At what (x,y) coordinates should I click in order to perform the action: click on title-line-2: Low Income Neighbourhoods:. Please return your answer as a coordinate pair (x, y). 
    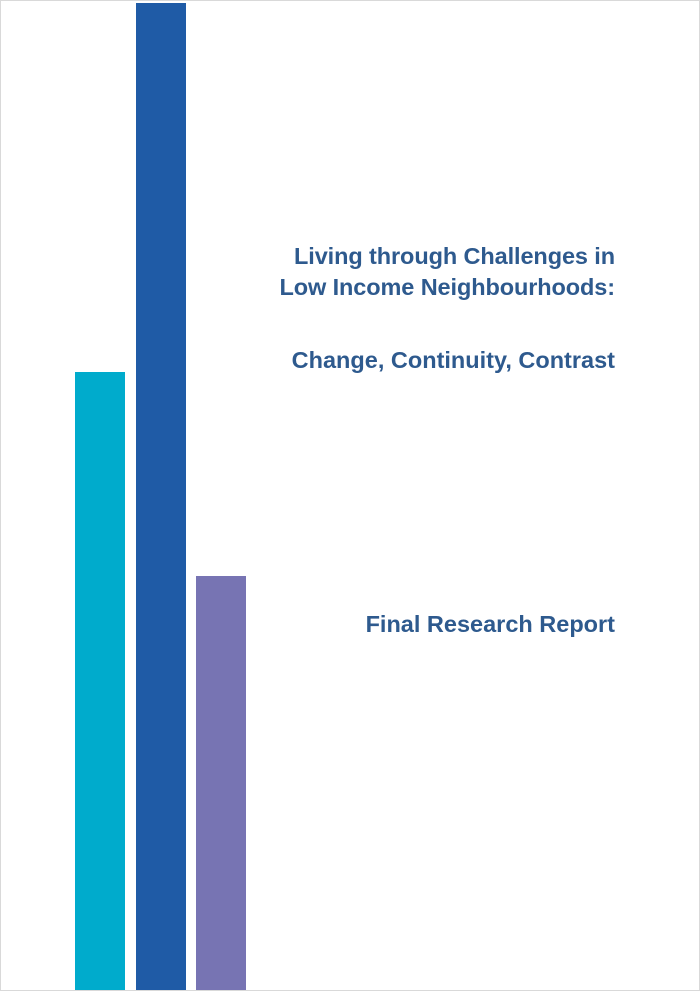
    Looking at the image, I should click on (447, 287).